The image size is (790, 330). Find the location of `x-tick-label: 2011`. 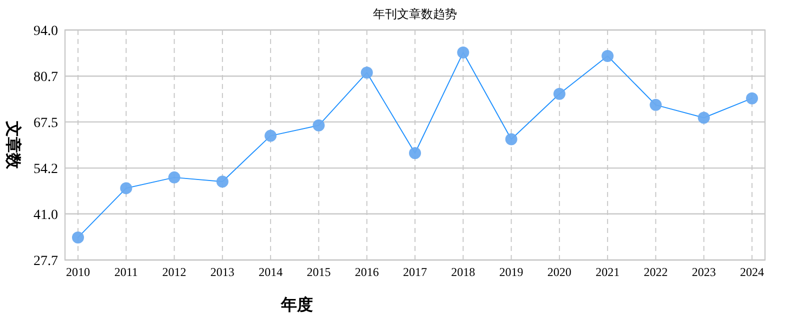

x-tick-label: 2011 is located at coordinates (126, 272).